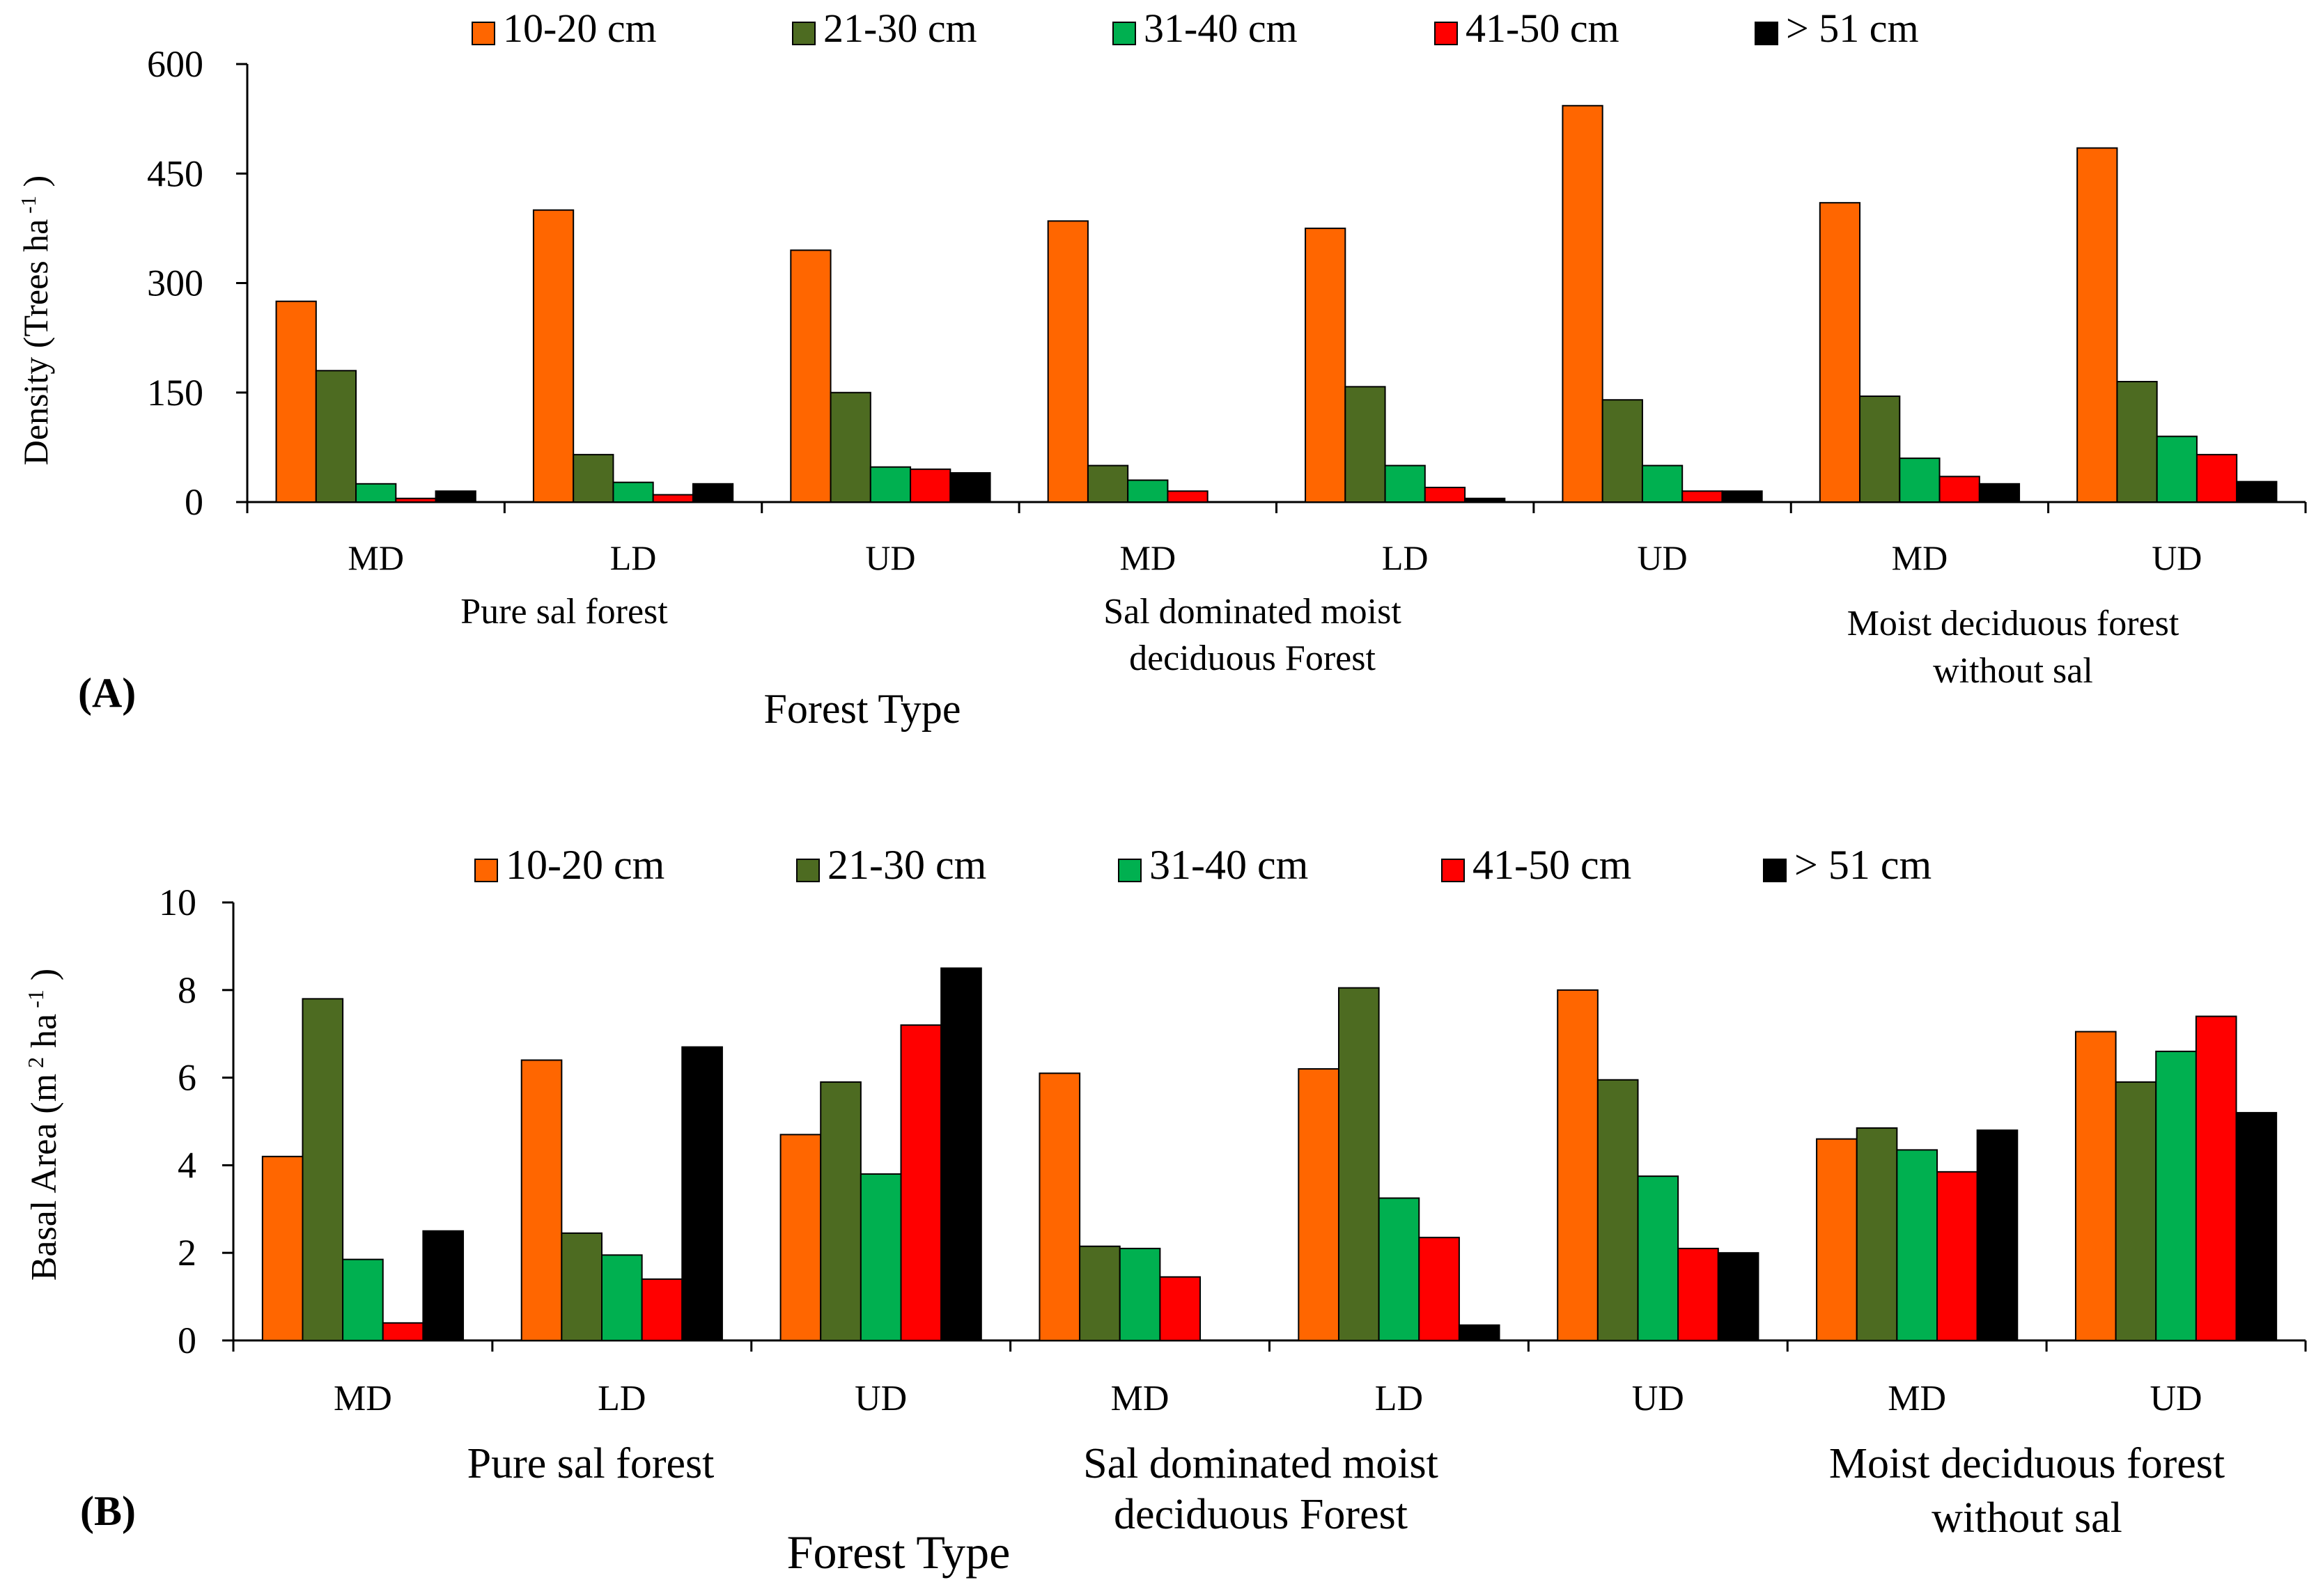 The height and width of the screenshot is (1596, 2316). What do you see at coordinates (1552, 865) in the screenshot?
I see `legend-label-4: 41-50 cm` at bounding box center [1552, 865].